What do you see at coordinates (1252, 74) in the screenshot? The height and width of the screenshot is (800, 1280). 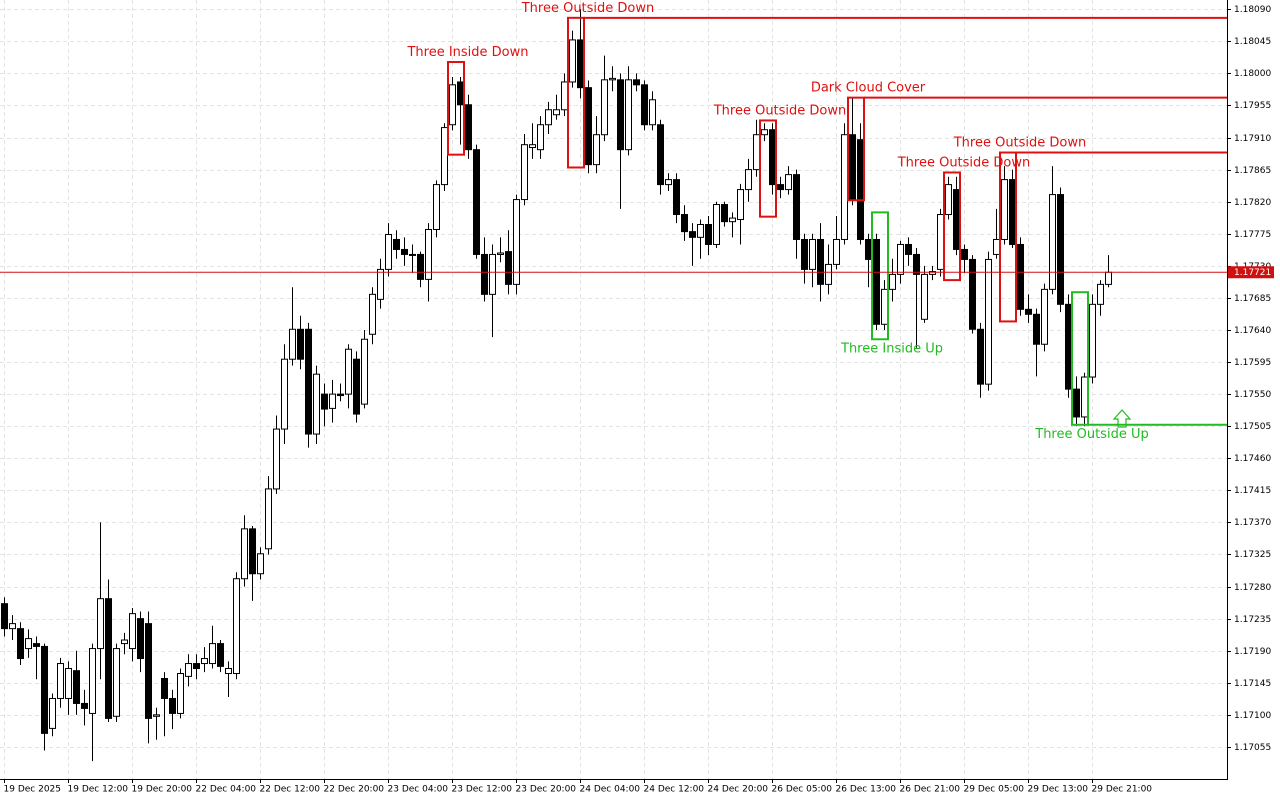 I see `y-tick-label: 1.18000` at bounding box center [1252, 74].